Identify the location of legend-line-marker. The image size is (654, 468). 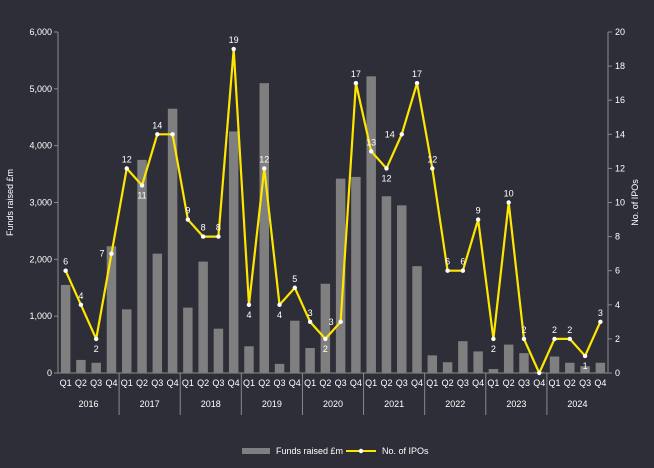
(361, 451).